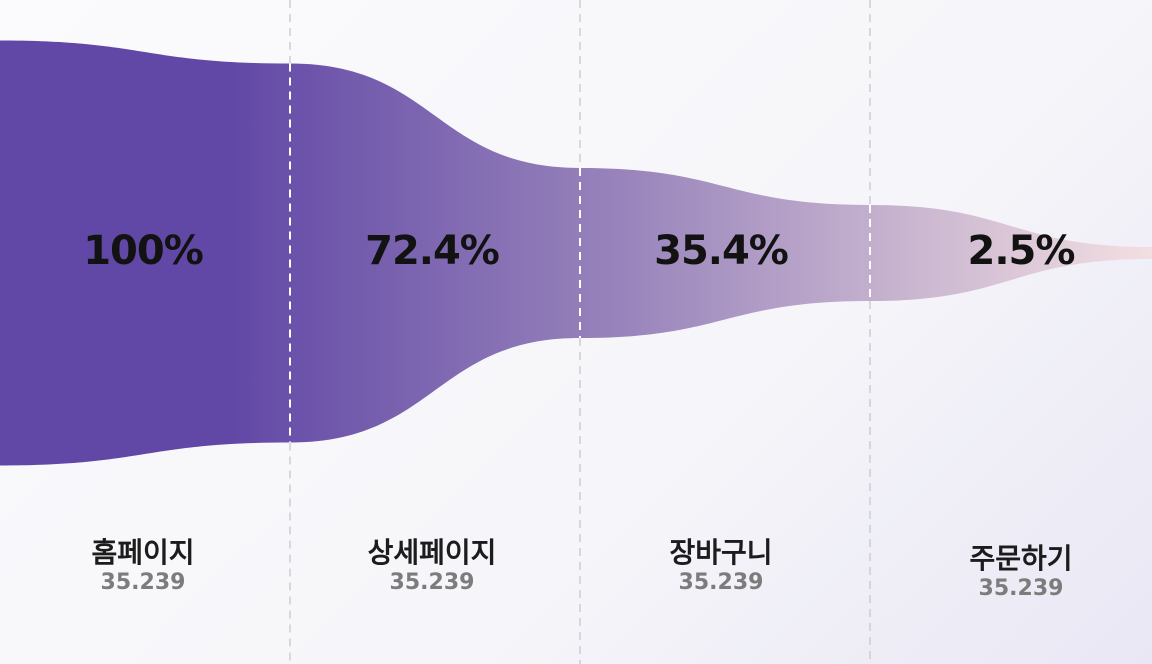 The image size is (1152, 664). What do you see at coordinates (432, 552) in the screenshot?
I see `stage-label-detail: 상세페이지` at bounding box center [432, 552].